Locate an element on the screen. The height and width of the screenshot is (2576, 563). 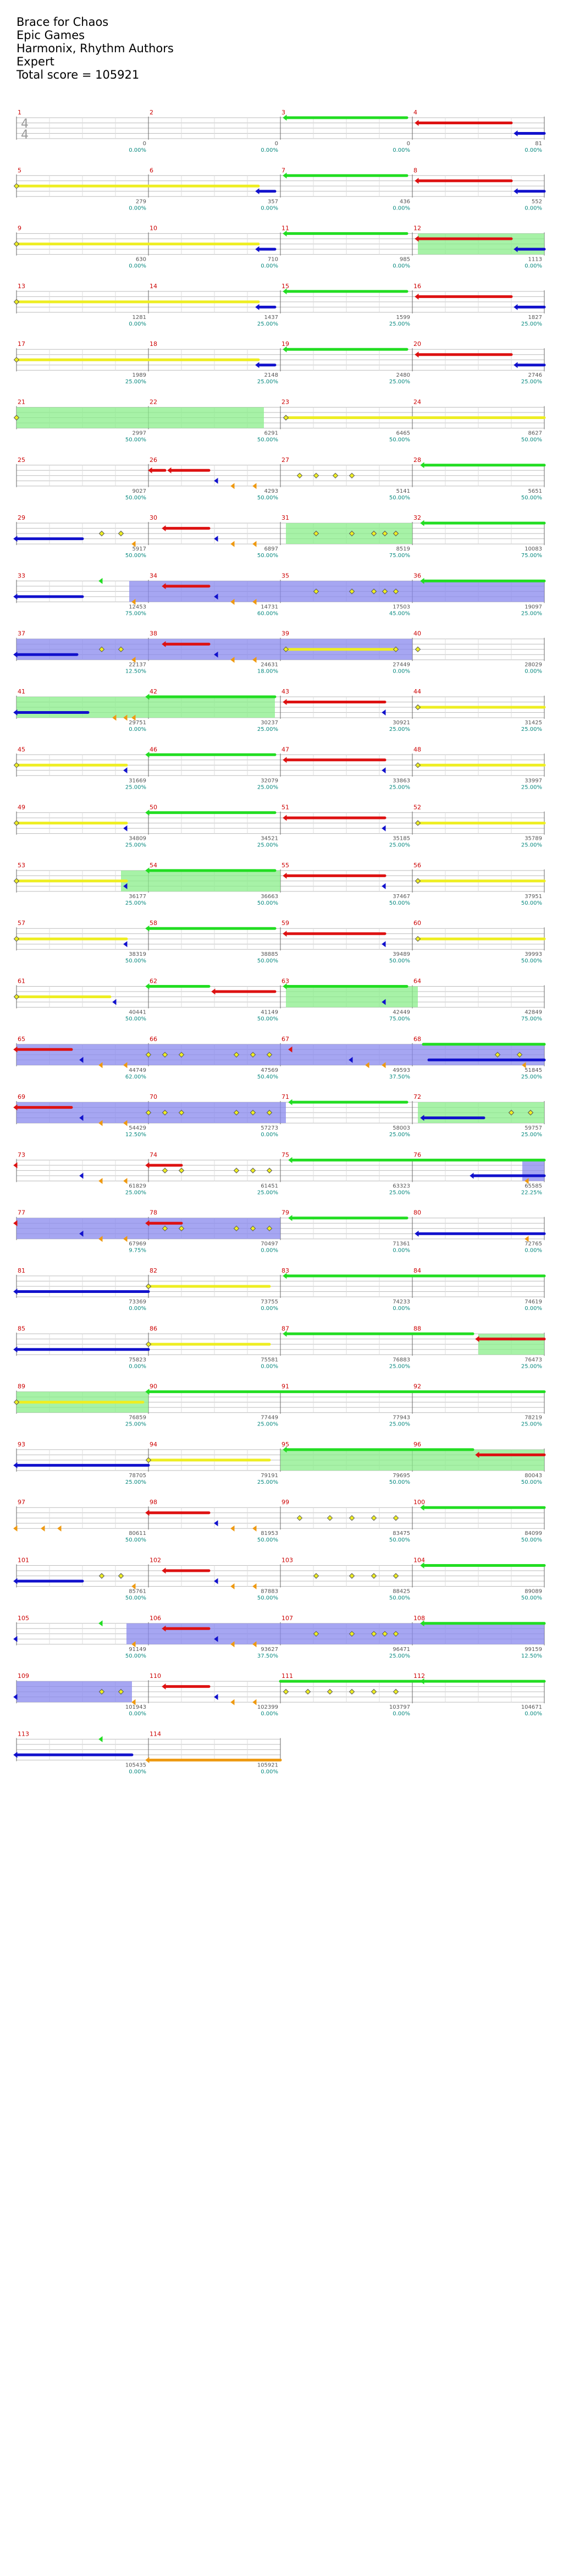
measure-score: 41149 is located at coordinates (269, 1013).